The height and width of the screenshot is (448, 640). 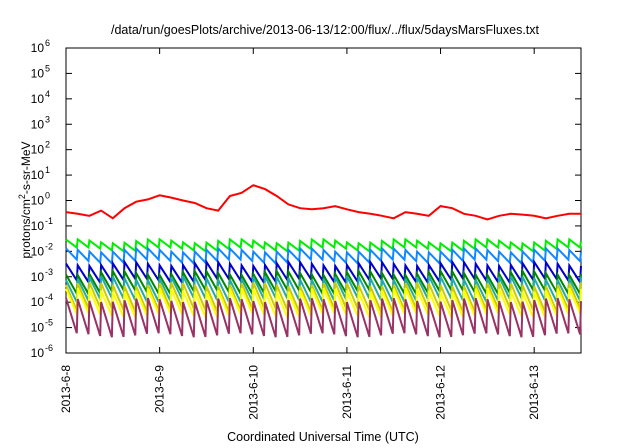 I want to click on y-tick-exponent: -6, so click(x=49, y=348).